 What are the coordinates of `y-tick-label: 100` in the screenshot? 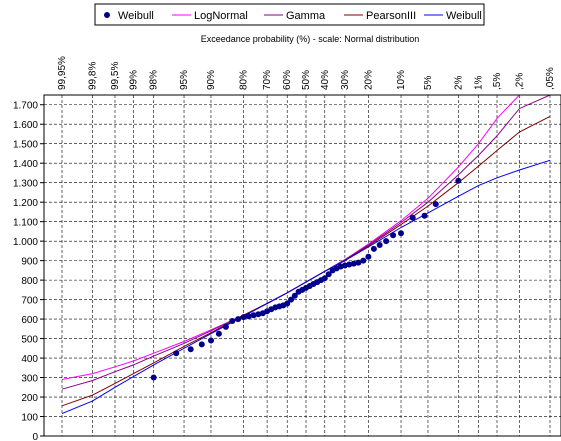 It's located at (29, 418).